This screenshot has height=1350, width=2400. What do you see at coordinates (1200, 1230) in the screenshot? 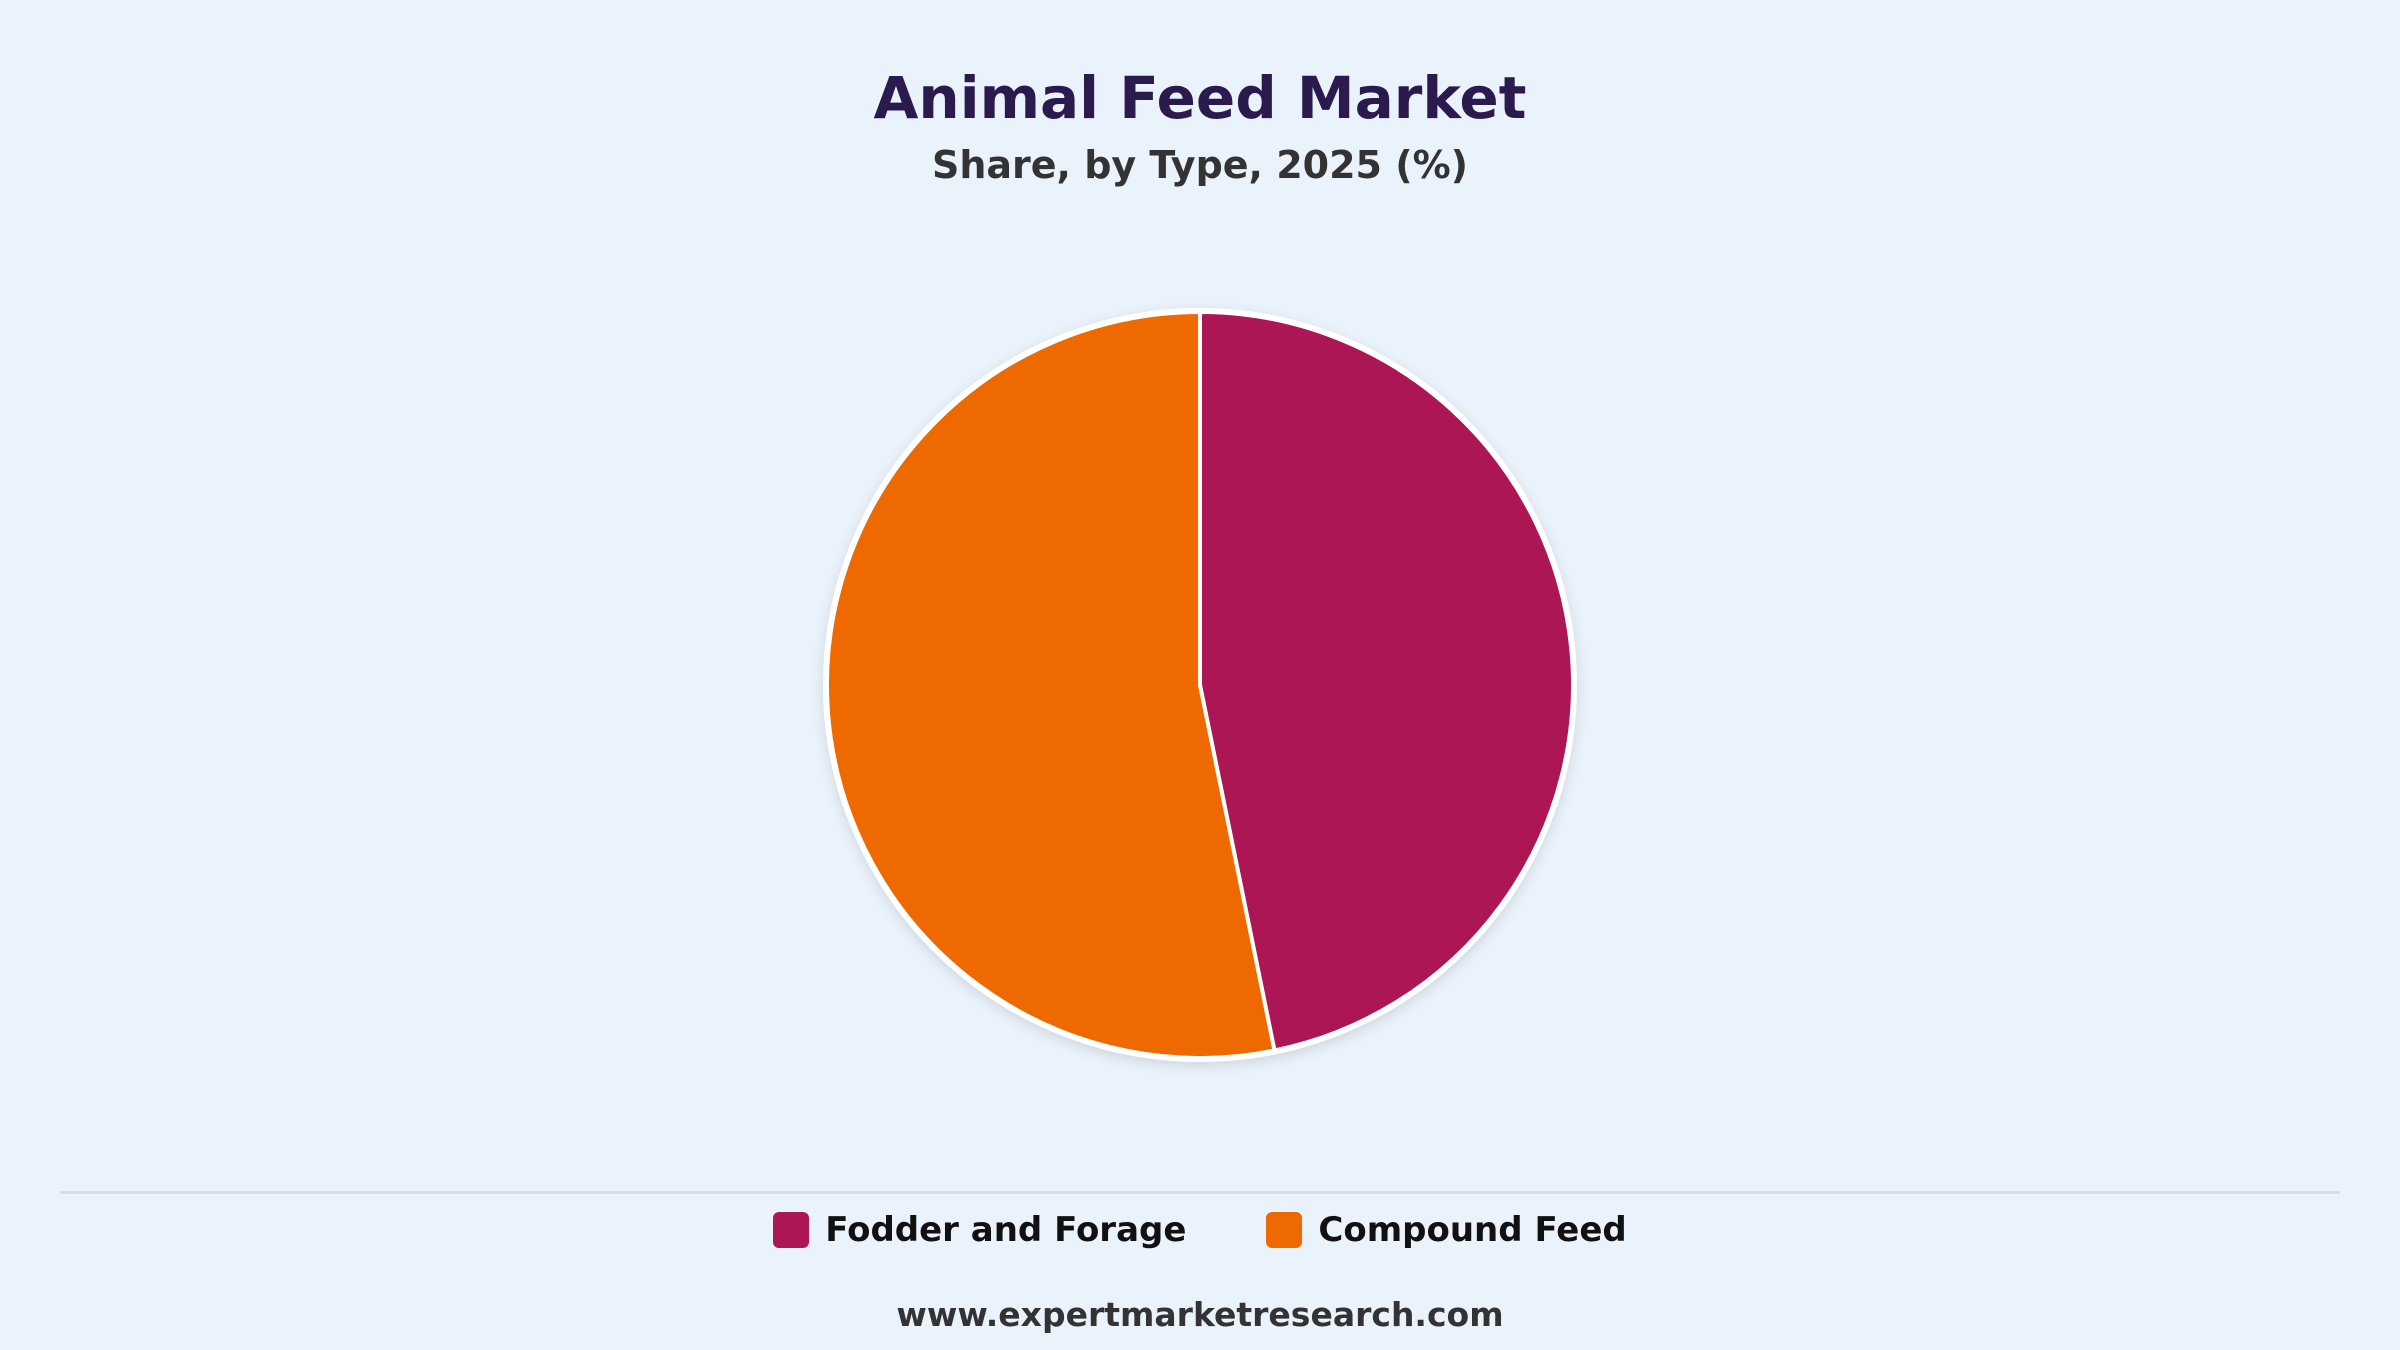
I see `legend: Fodder and Forage Compound Feed` at bounding box center [1200, 1230].